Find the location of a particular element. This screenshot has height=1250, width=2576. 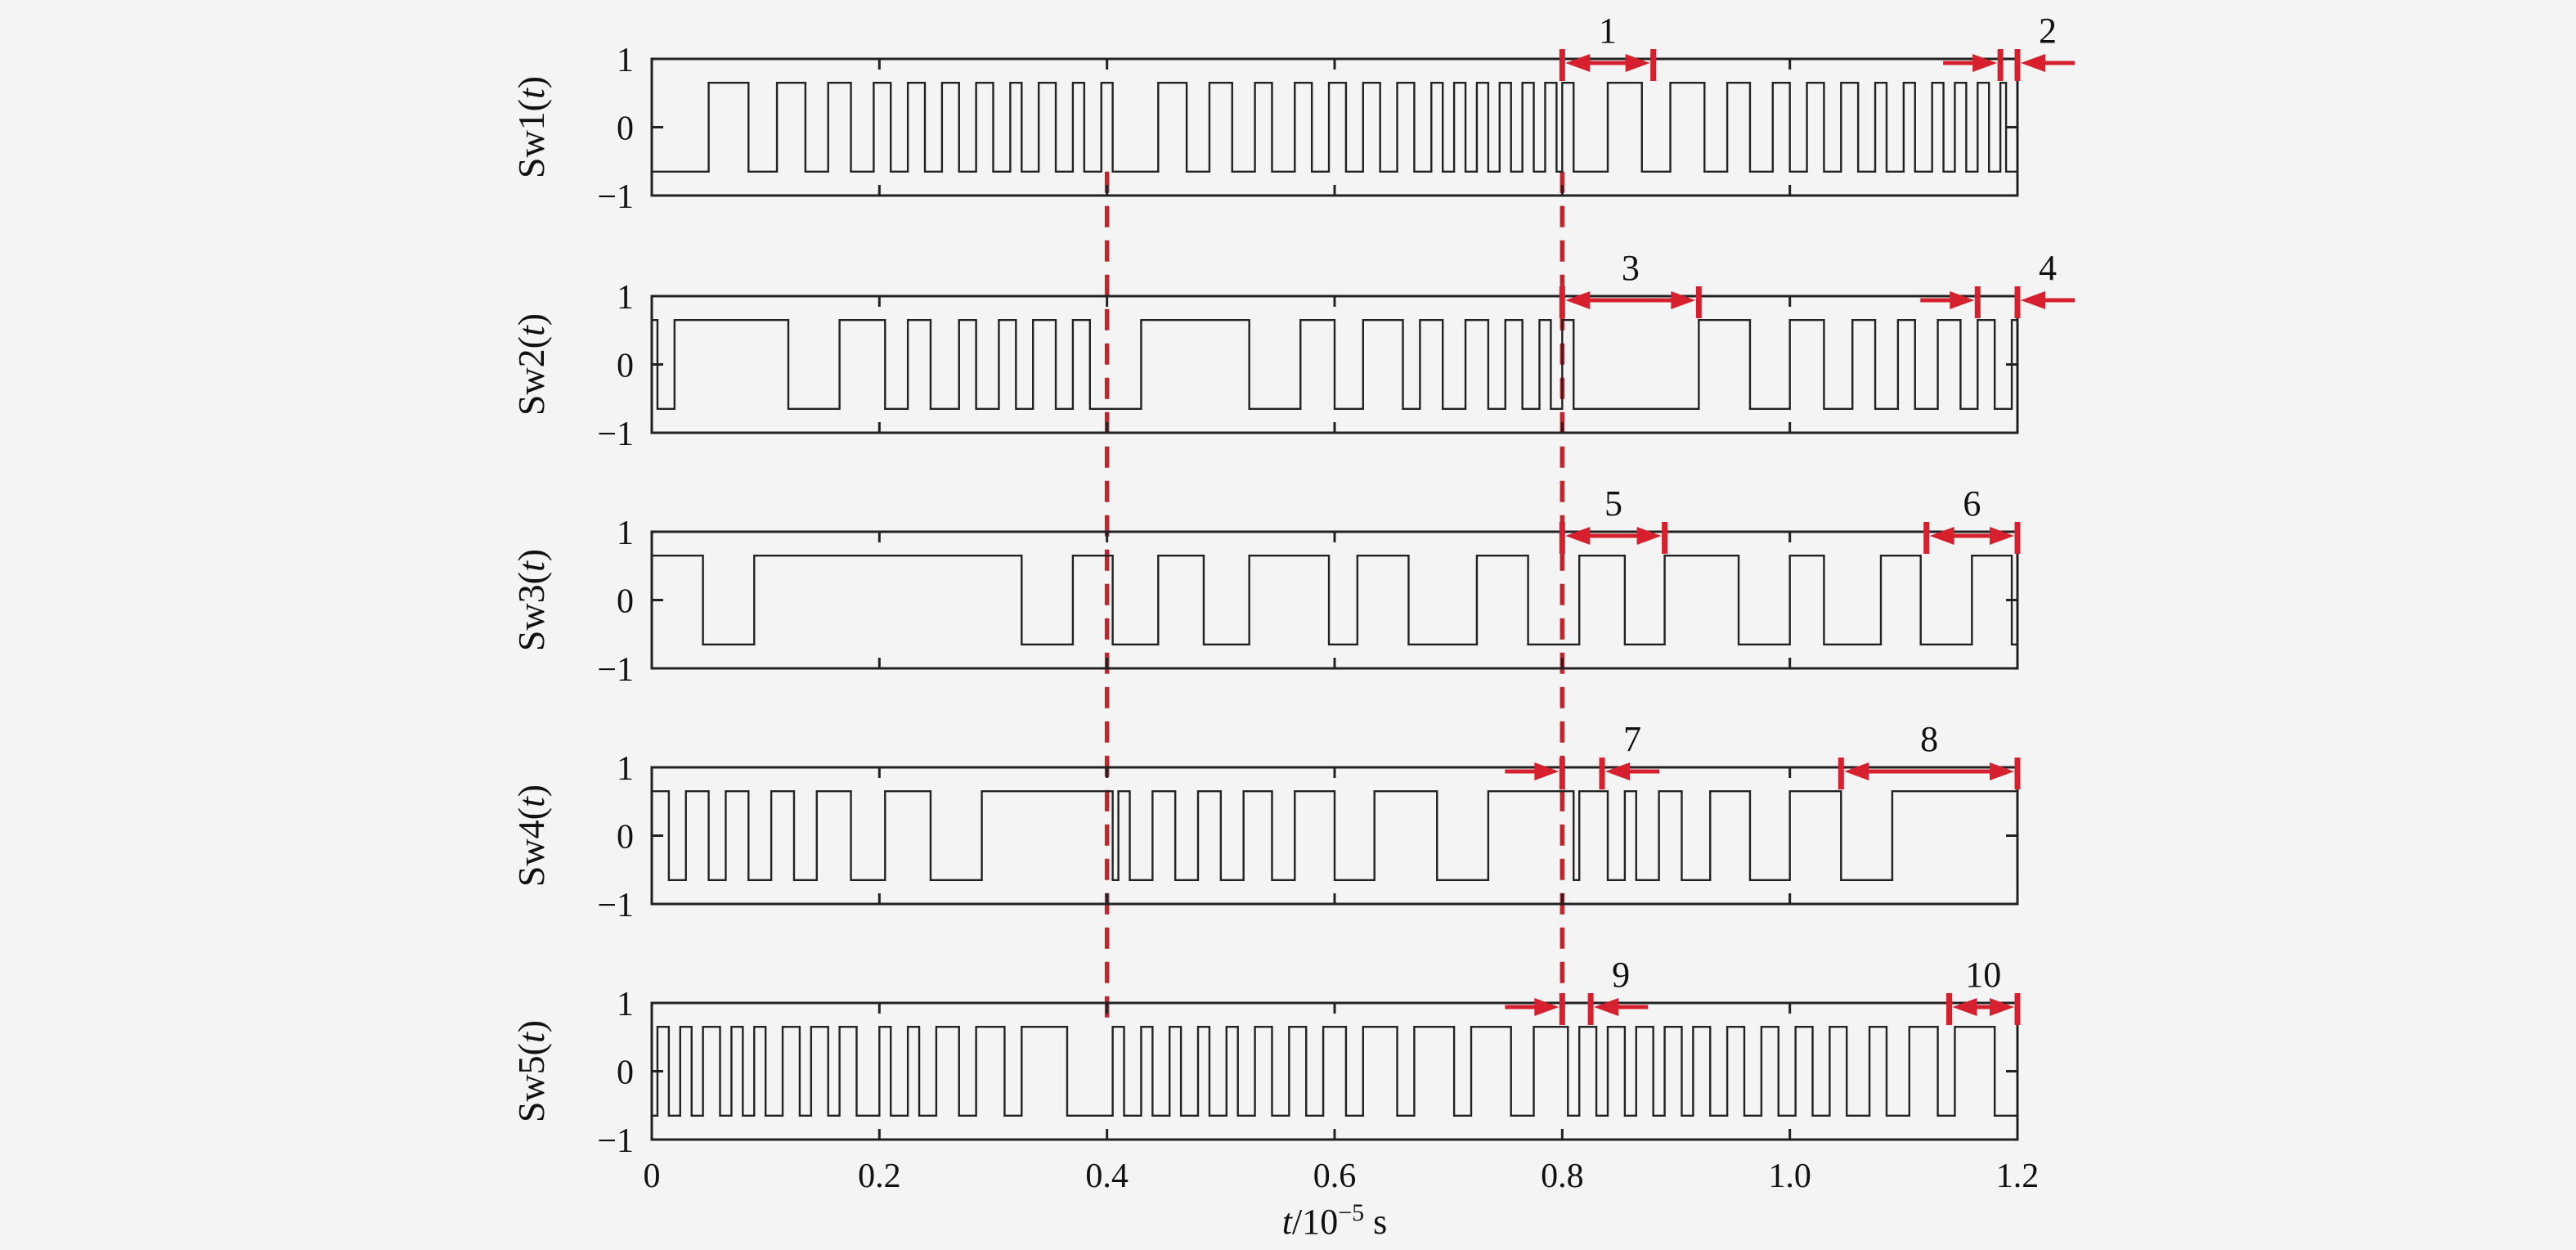

annotation-label: 2 is located at coordinates (2048, 31).